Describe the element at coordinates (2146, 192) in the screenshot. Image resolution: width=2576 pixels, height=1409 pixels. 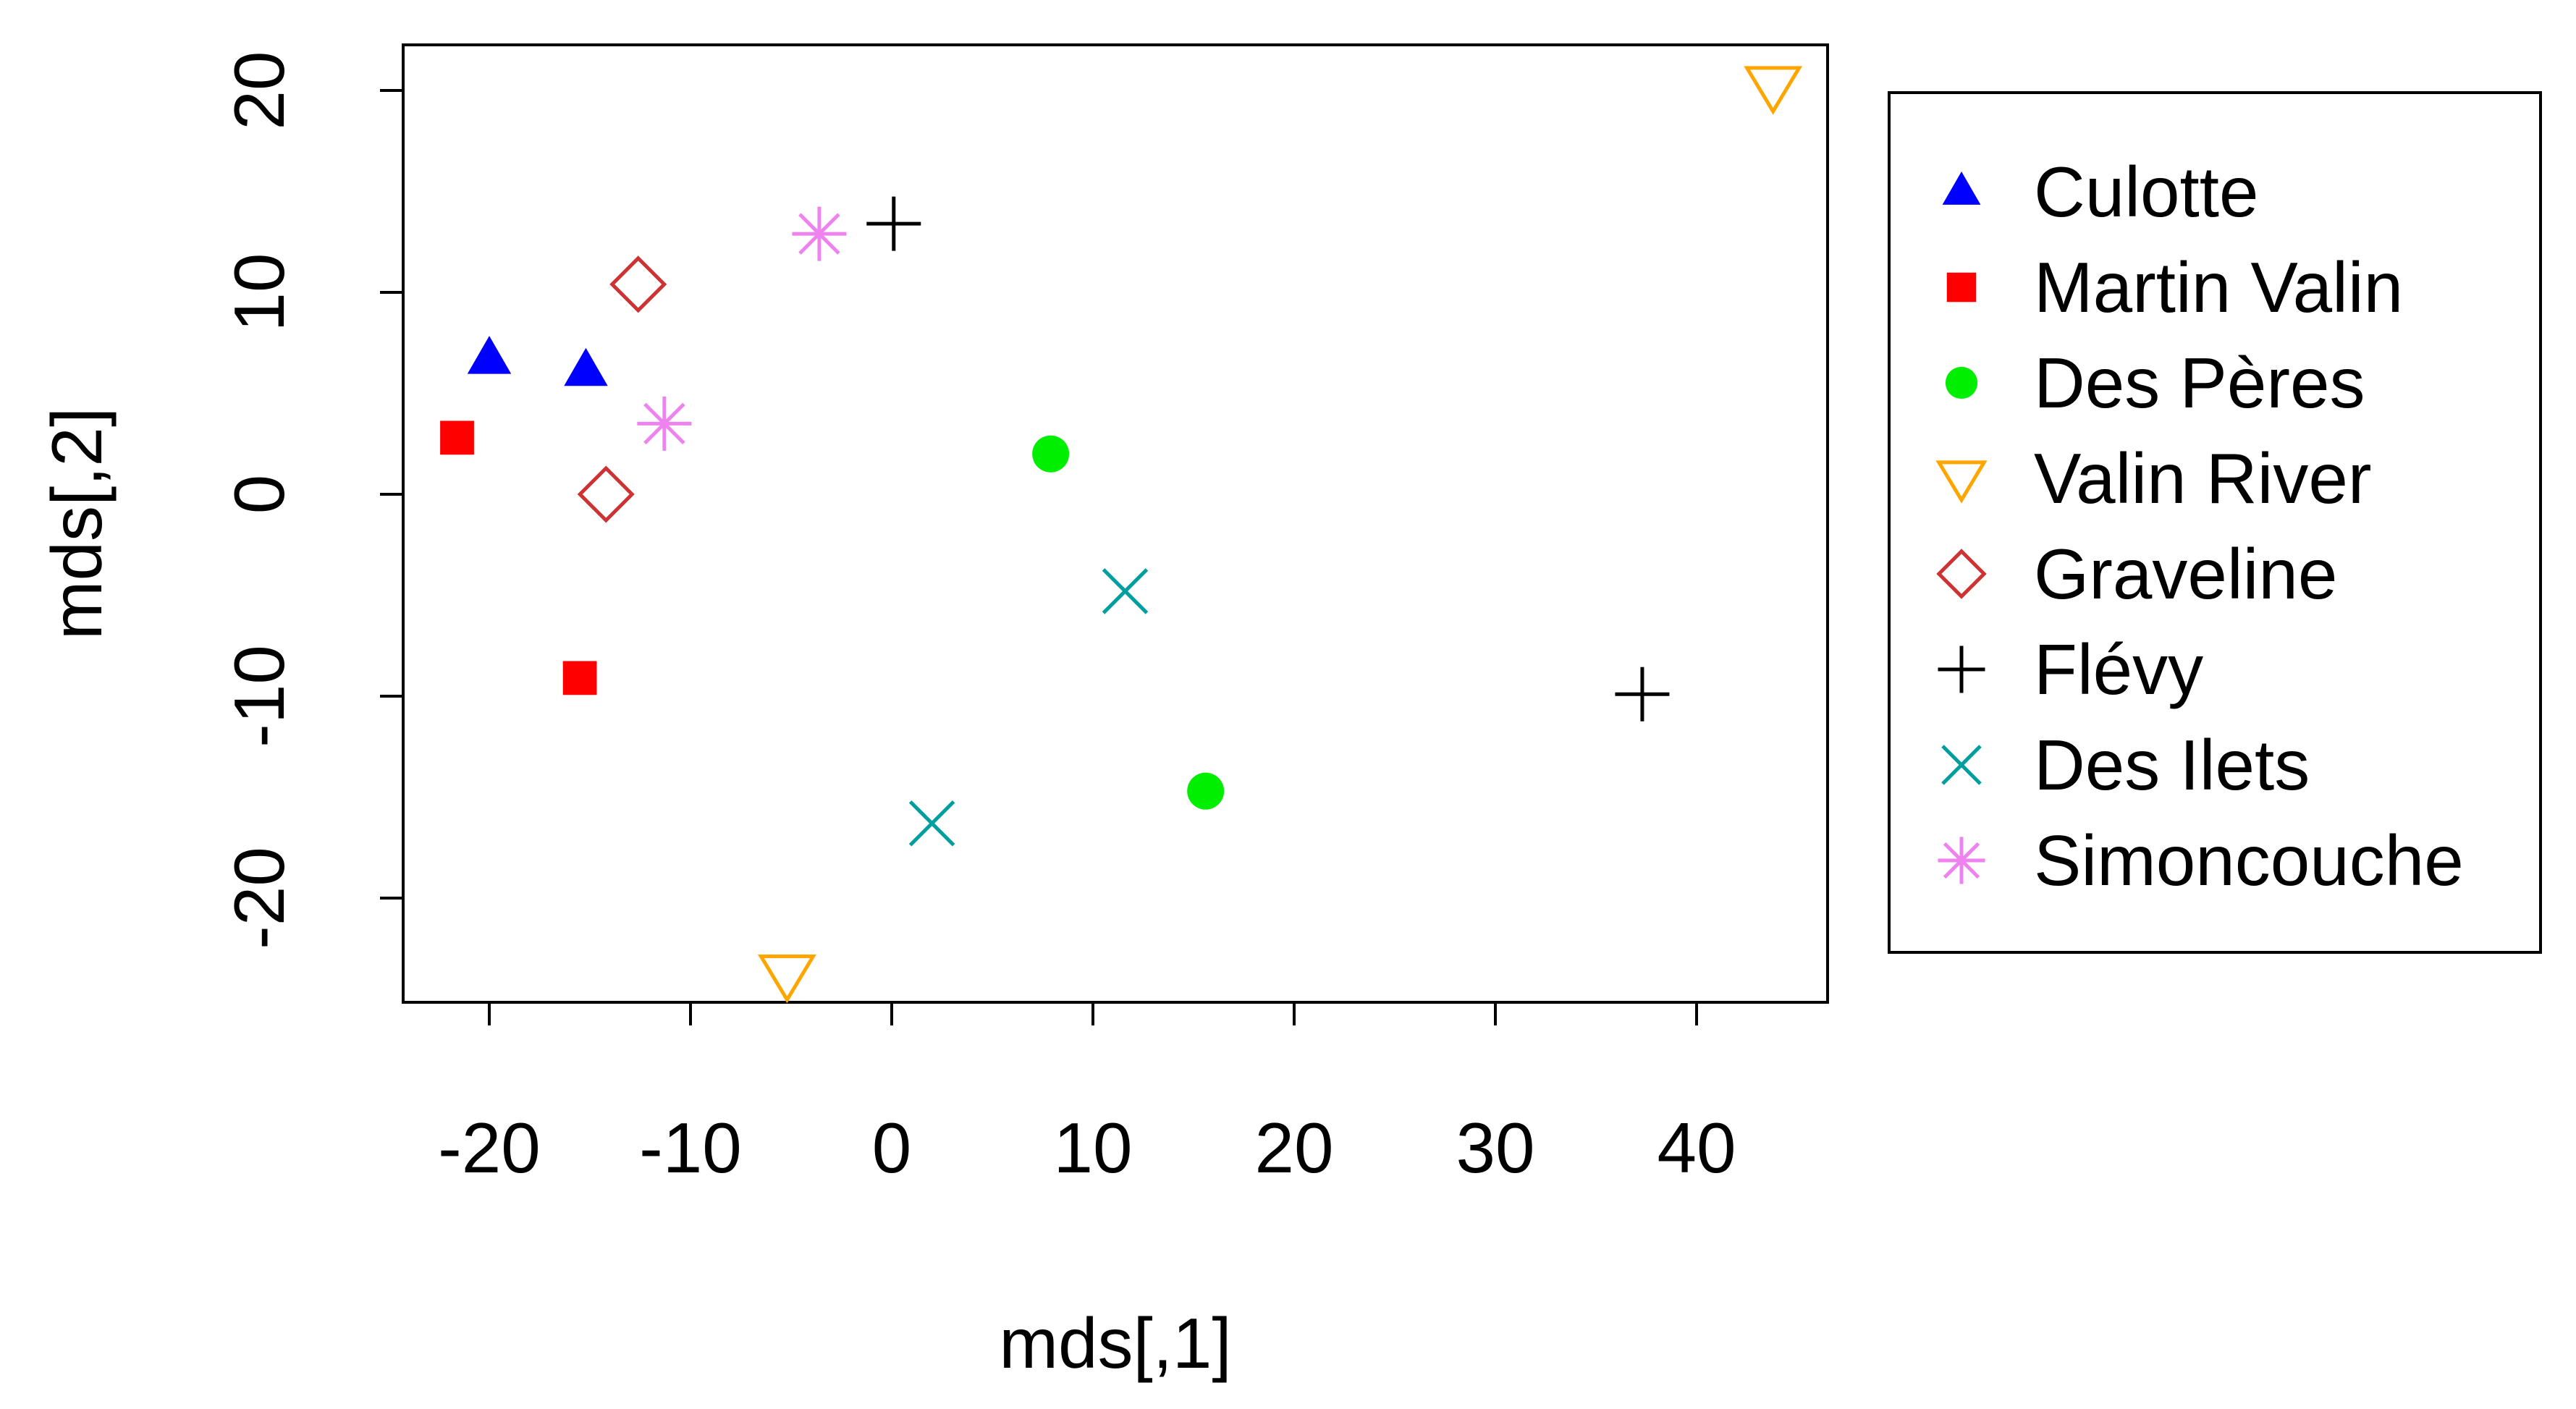
I see `legend-label-culotte: Culotte` at that location.